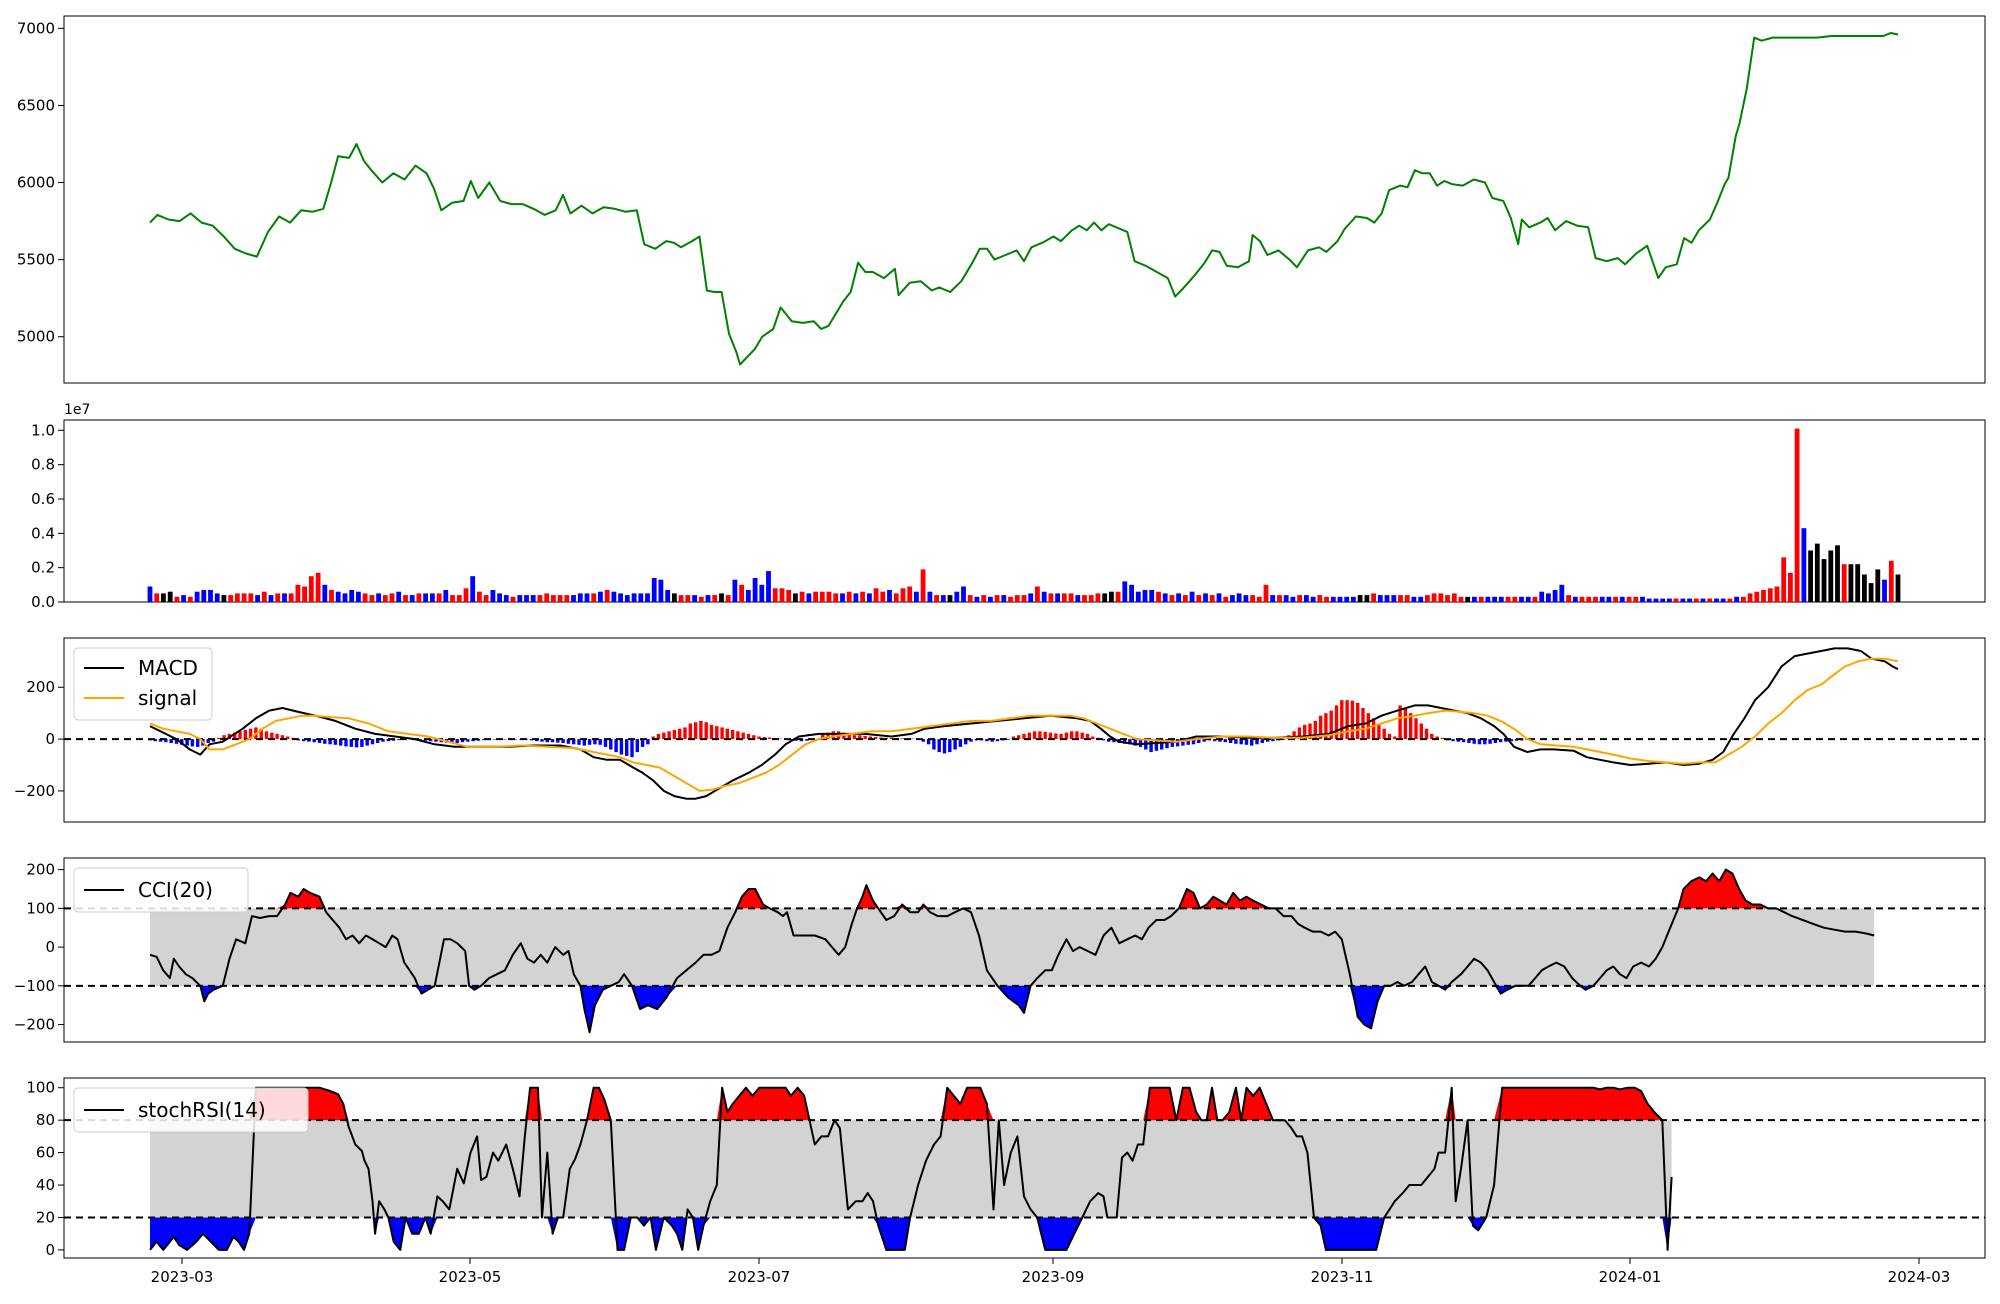 The width and height of the screenshot is (2000, 1304). Describe the element at coordinates (1012, 951) in the screenshot. I see `cci-line` at that location.